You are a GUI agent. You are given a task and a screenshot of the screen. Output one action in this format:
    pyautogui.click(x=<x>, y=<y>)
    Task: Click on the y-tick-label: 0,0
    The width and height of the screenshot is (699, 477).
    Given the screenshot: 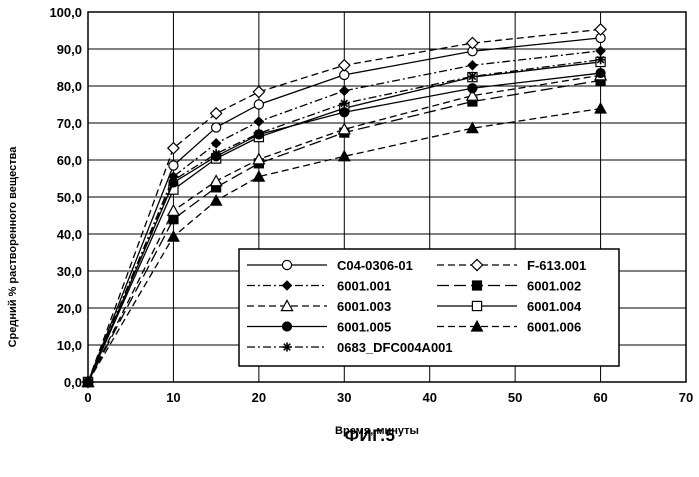 What is the action you would take?
    pyautogui.click(x=73, y=382)
    